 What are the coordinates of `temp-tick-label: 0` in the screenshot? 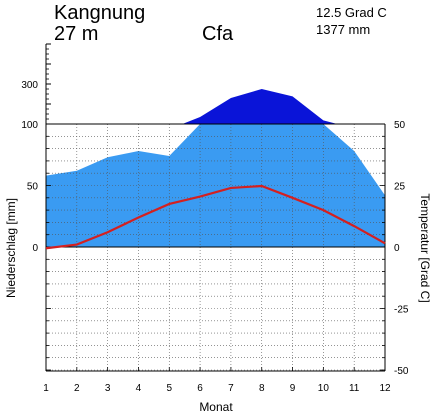 It's located at (397, 248).